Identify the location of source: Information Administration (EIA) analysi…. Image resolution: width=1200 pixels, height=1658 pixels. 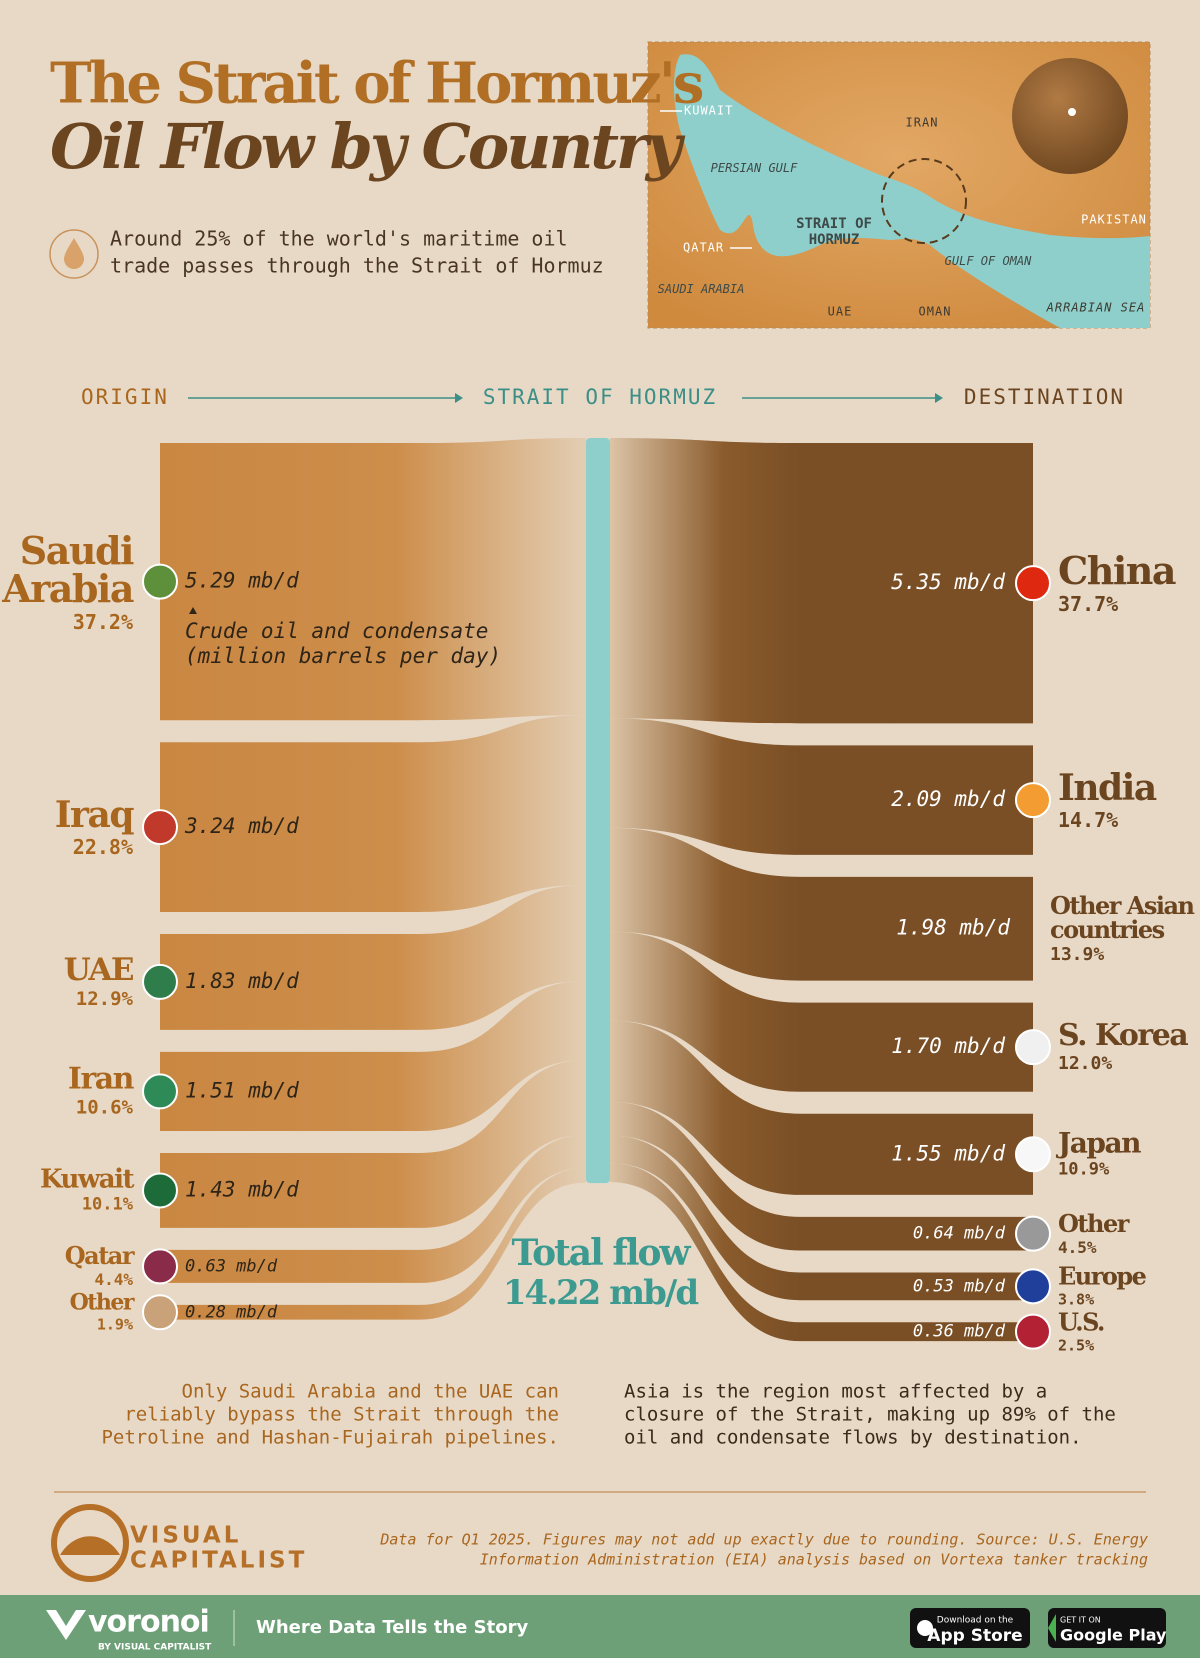
(814, 1560).